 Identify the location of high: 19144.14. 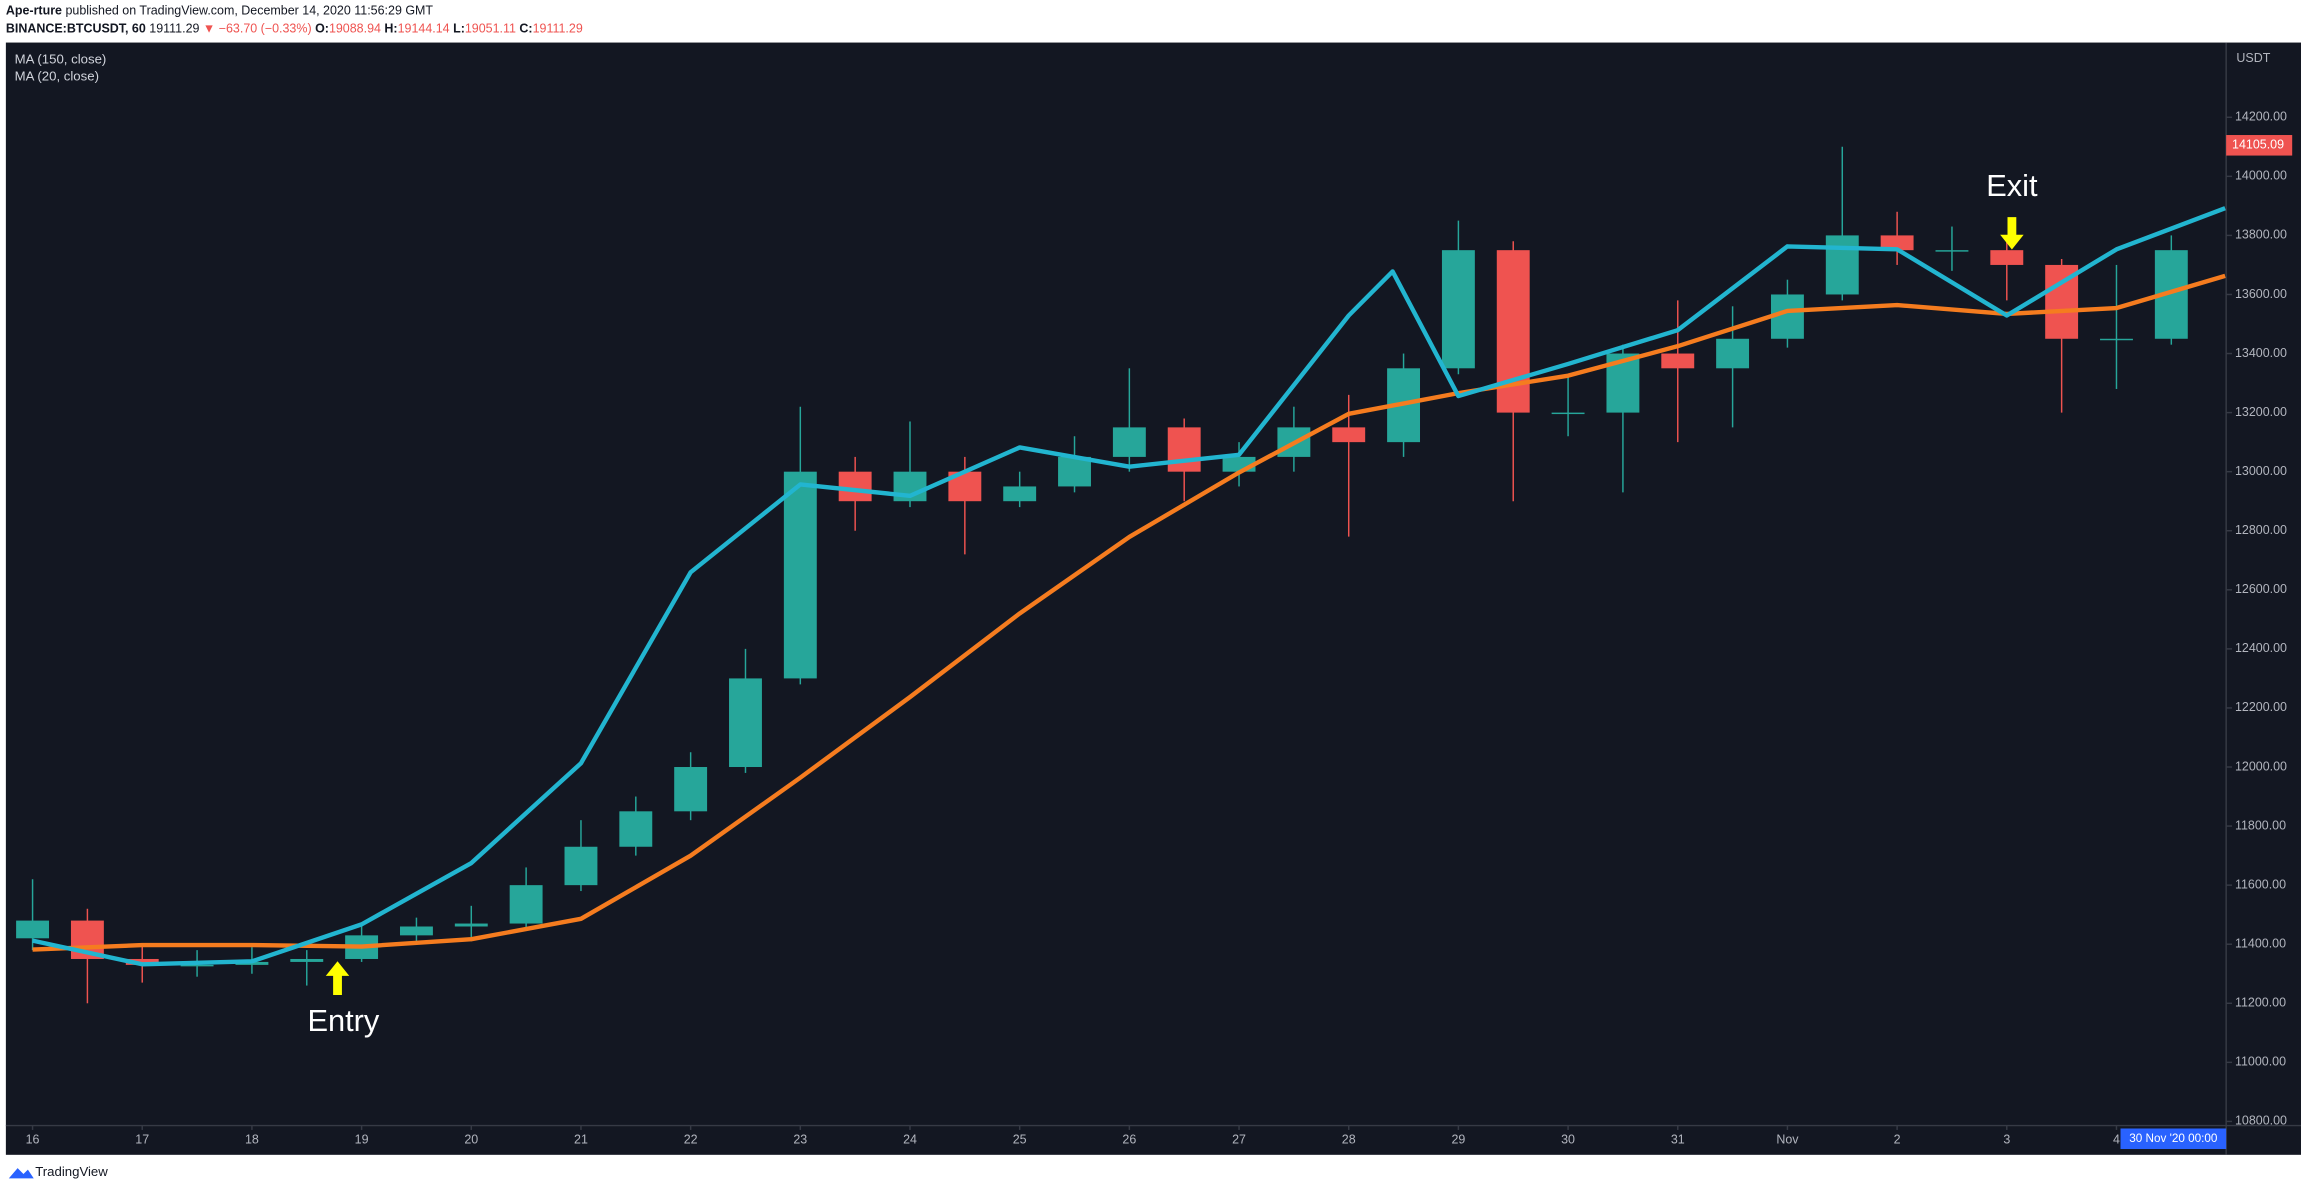
(424, 29).